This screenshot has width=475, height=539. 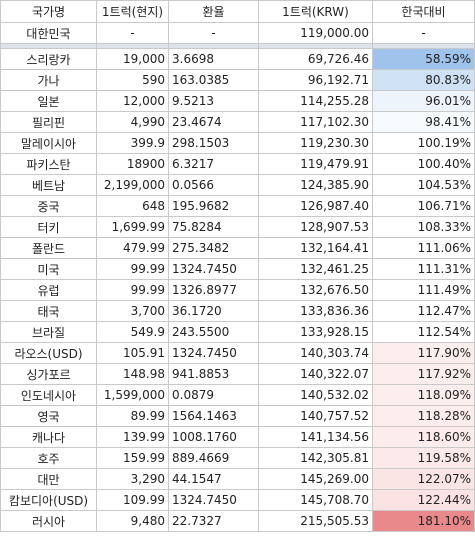 What do you see at coordinates (213, 164) in the screenshot?
I see `exchange-rate-cell: 6.3217` at bounding box center [213, 164].